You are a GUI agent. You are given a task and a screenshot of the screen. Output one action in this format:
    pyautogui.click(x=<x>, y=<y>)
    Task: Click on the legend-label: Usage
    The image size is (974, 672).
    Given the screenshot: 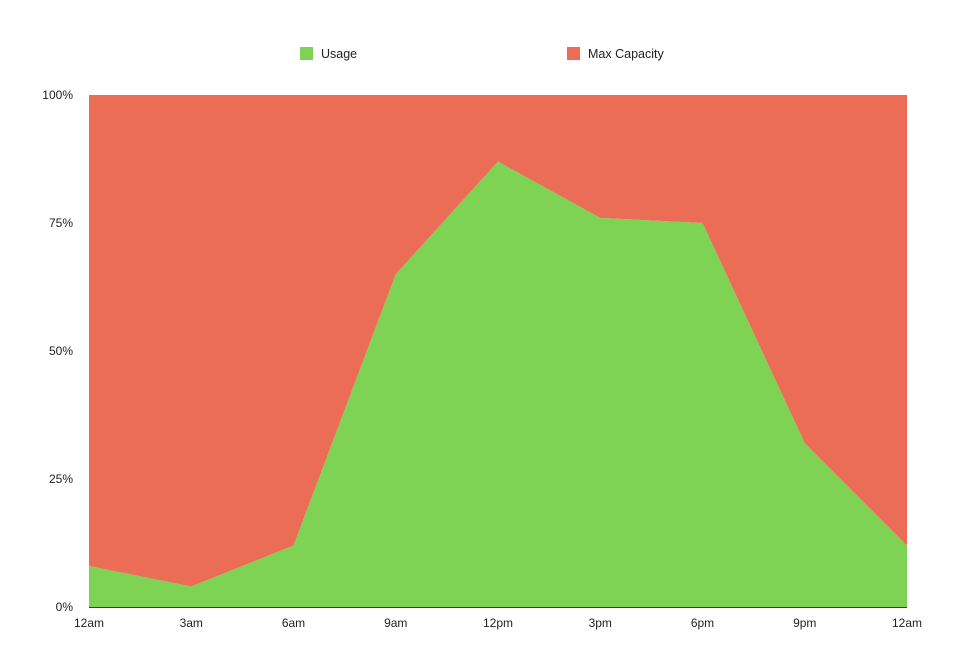 What is the action you would take?
    pyautogui.click(x=339, y=54)
    